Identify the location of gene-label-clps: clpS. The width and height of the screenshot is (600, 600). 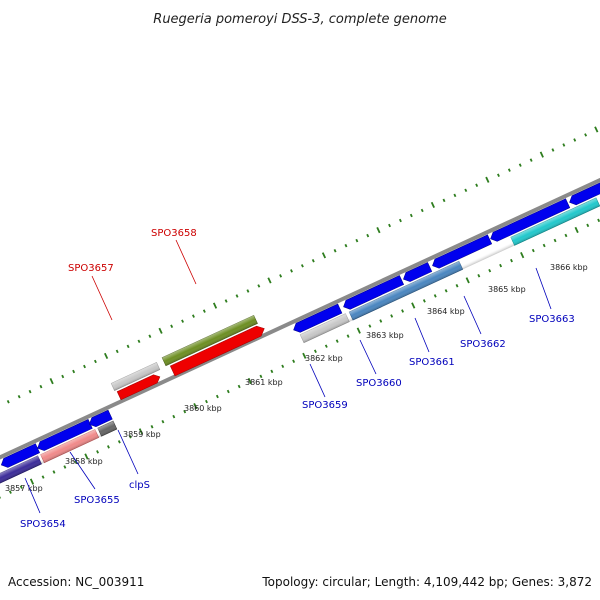
(139, 485).